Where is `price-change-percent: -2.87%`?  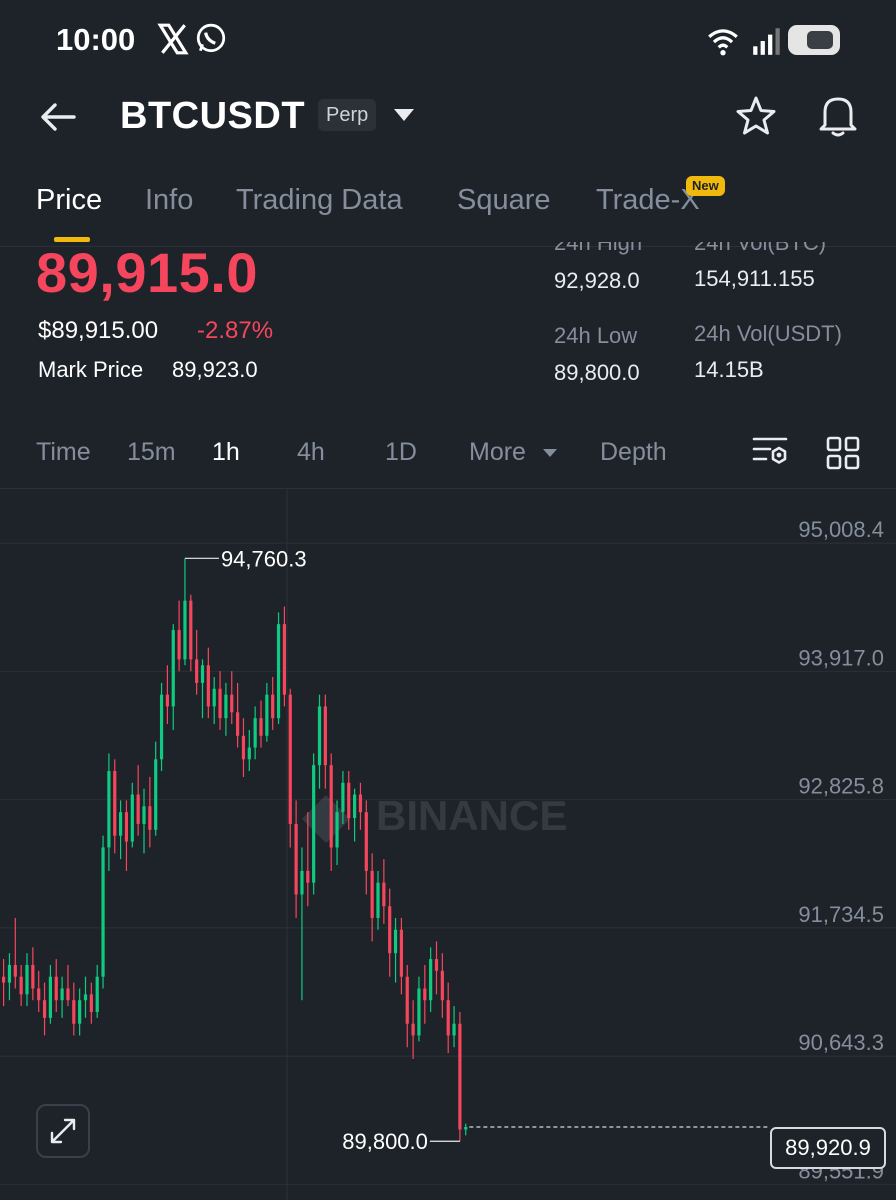 price-change-percent: -2.87% is located at coordinates (235, 330).